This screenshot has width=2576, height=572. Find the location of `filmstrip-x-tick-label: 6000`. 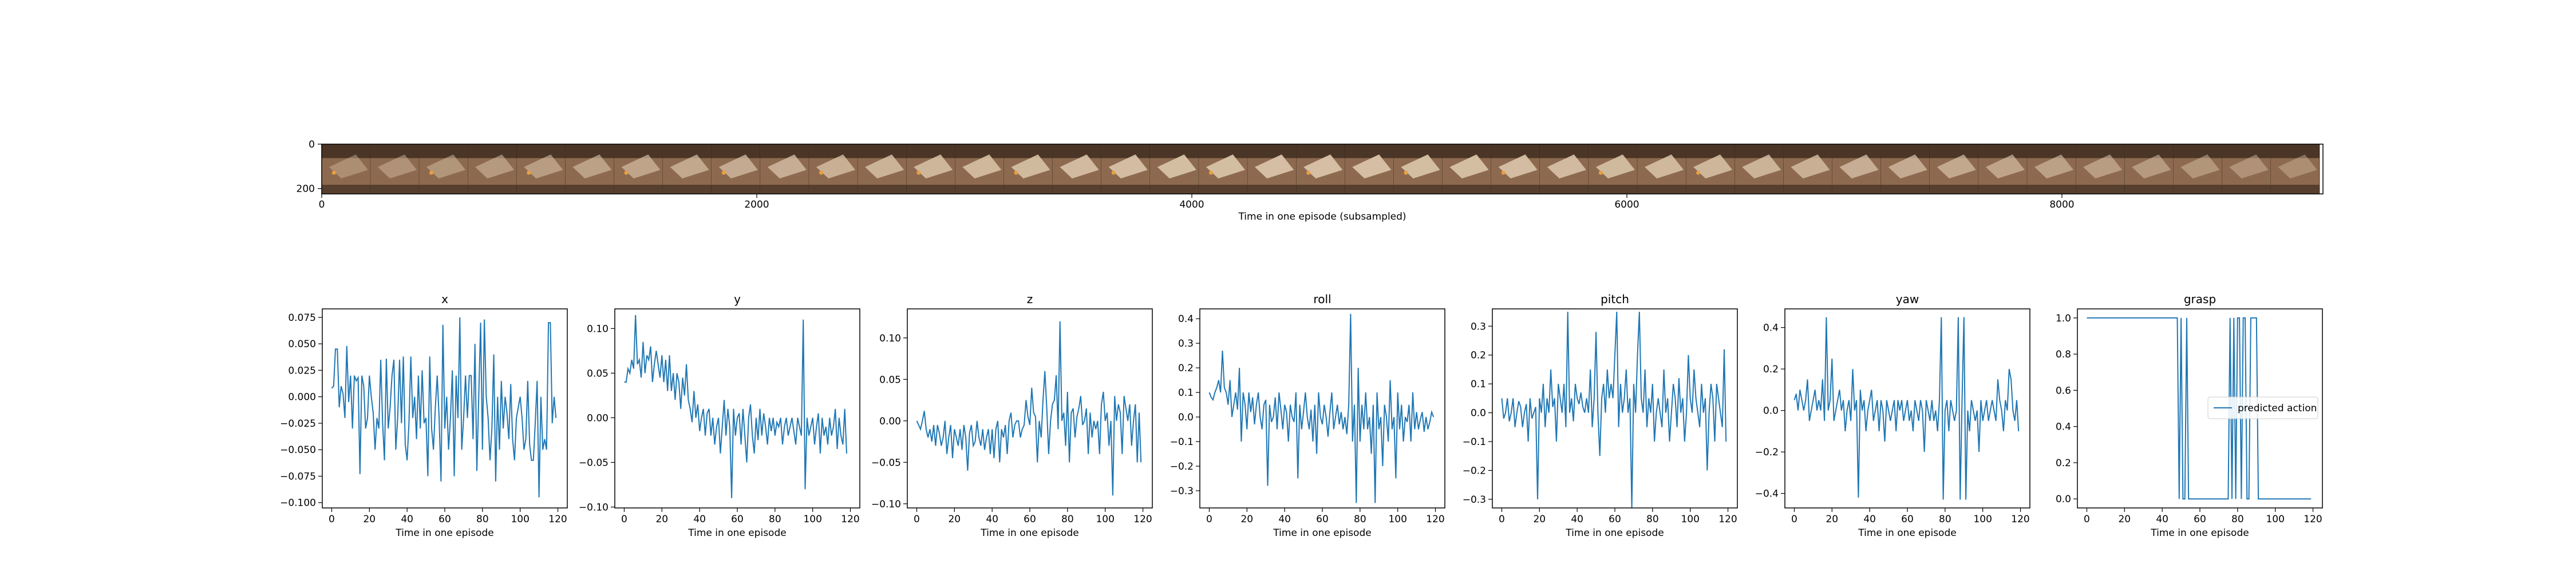

filmstrip-x-tick-label: 6000 is located at coordinates (1626, 204).